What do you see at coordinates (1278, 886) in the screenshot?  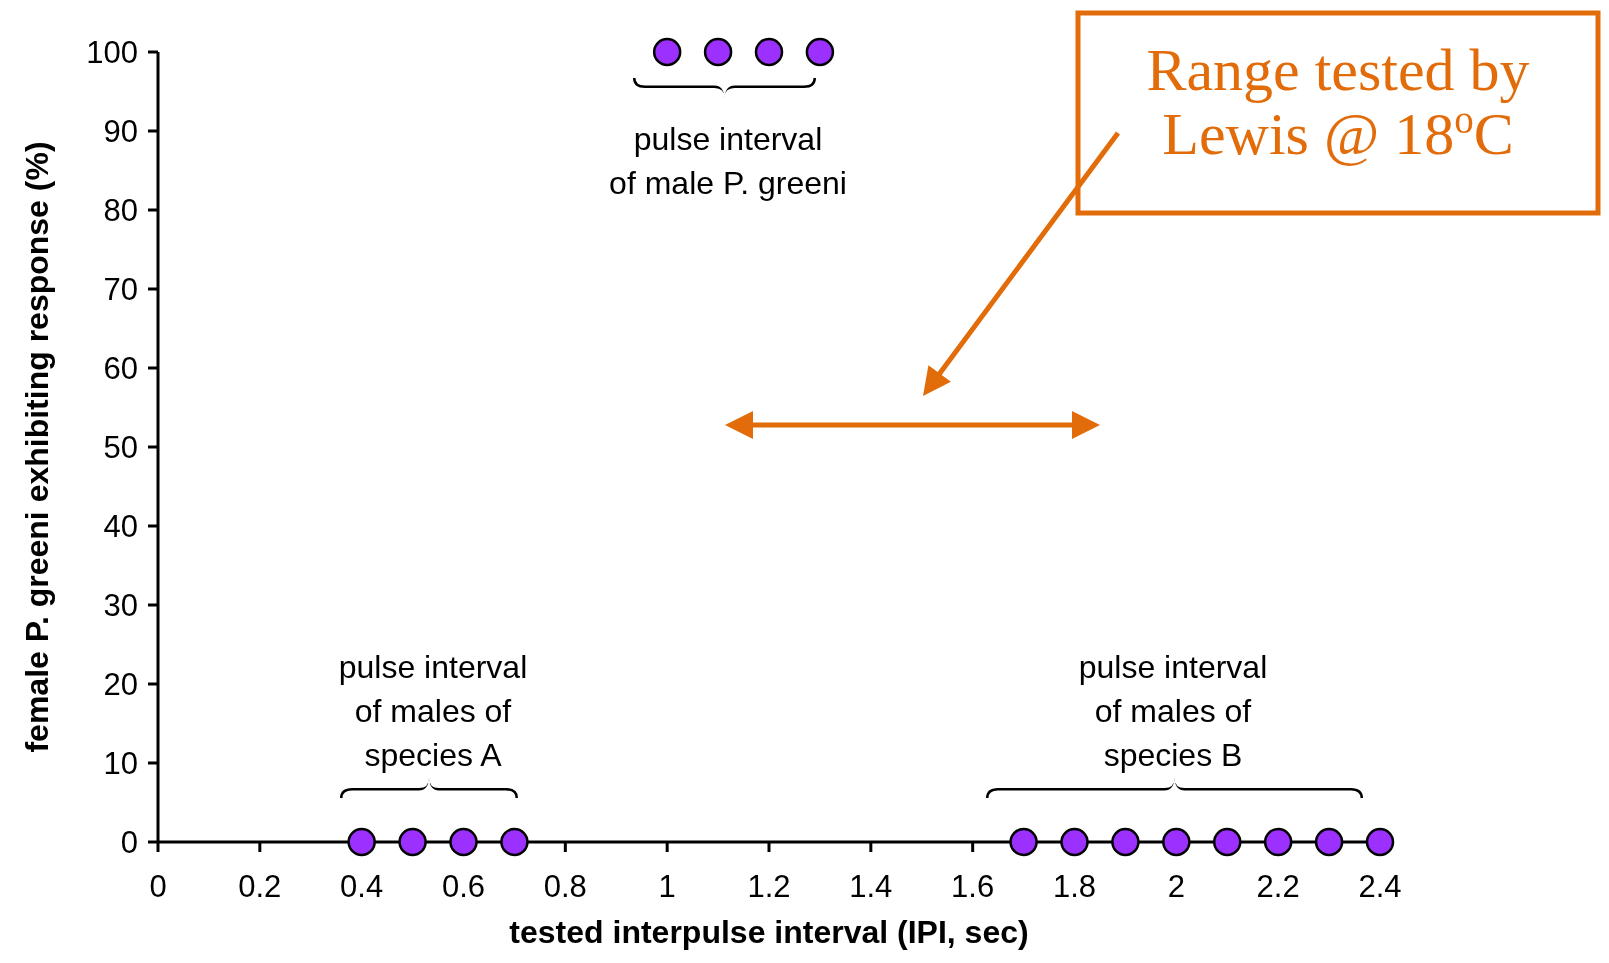 I see `x-tick-label: 2.2` at bounding box center [1278, 886].